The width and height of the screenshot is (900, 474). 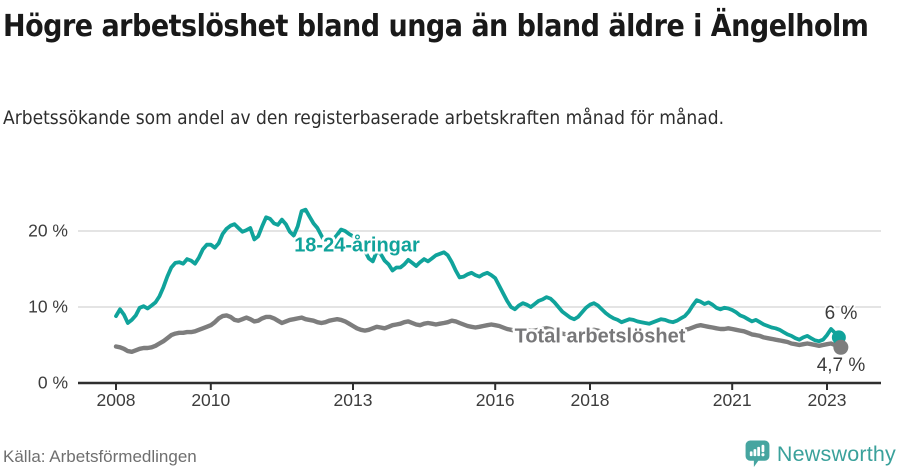 I want to click on end-value-young: 6 %, so click(x=841, y=313).